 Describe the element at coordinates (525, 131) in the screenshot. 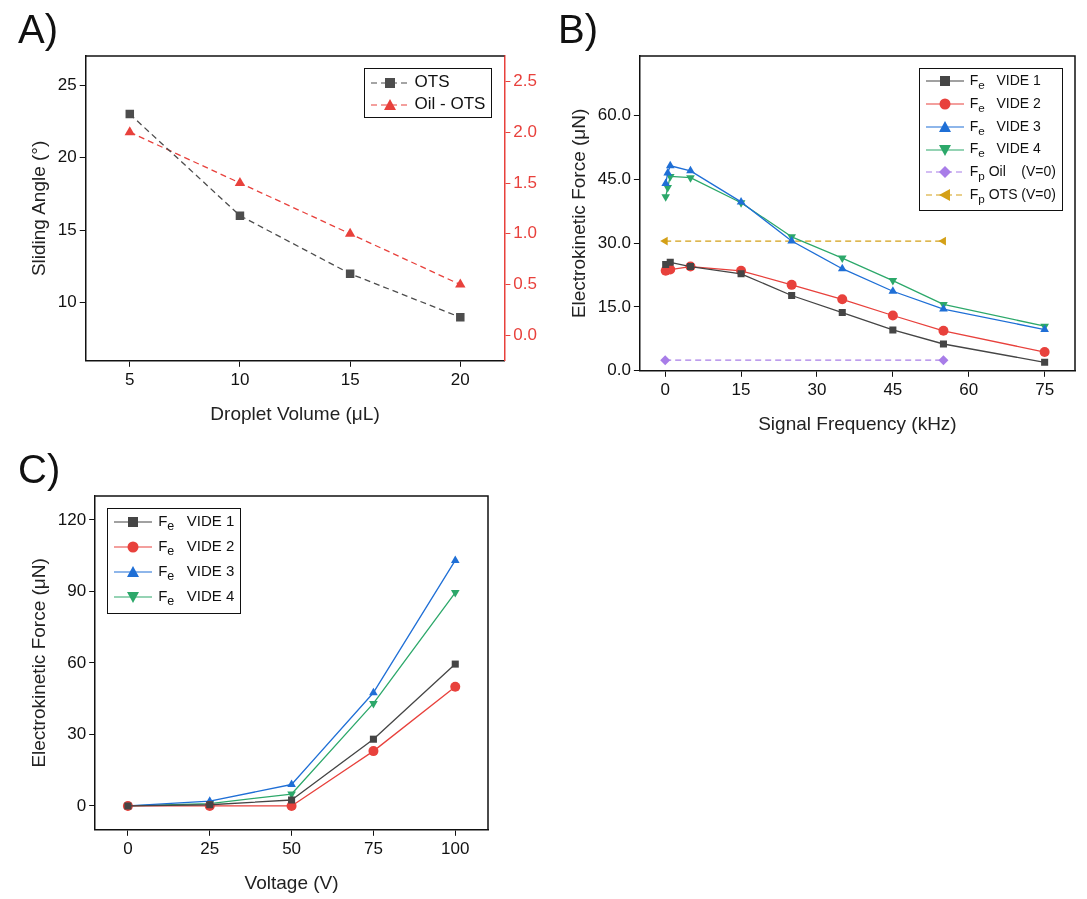

I see `y2-tick-label: 2.0` at that location.